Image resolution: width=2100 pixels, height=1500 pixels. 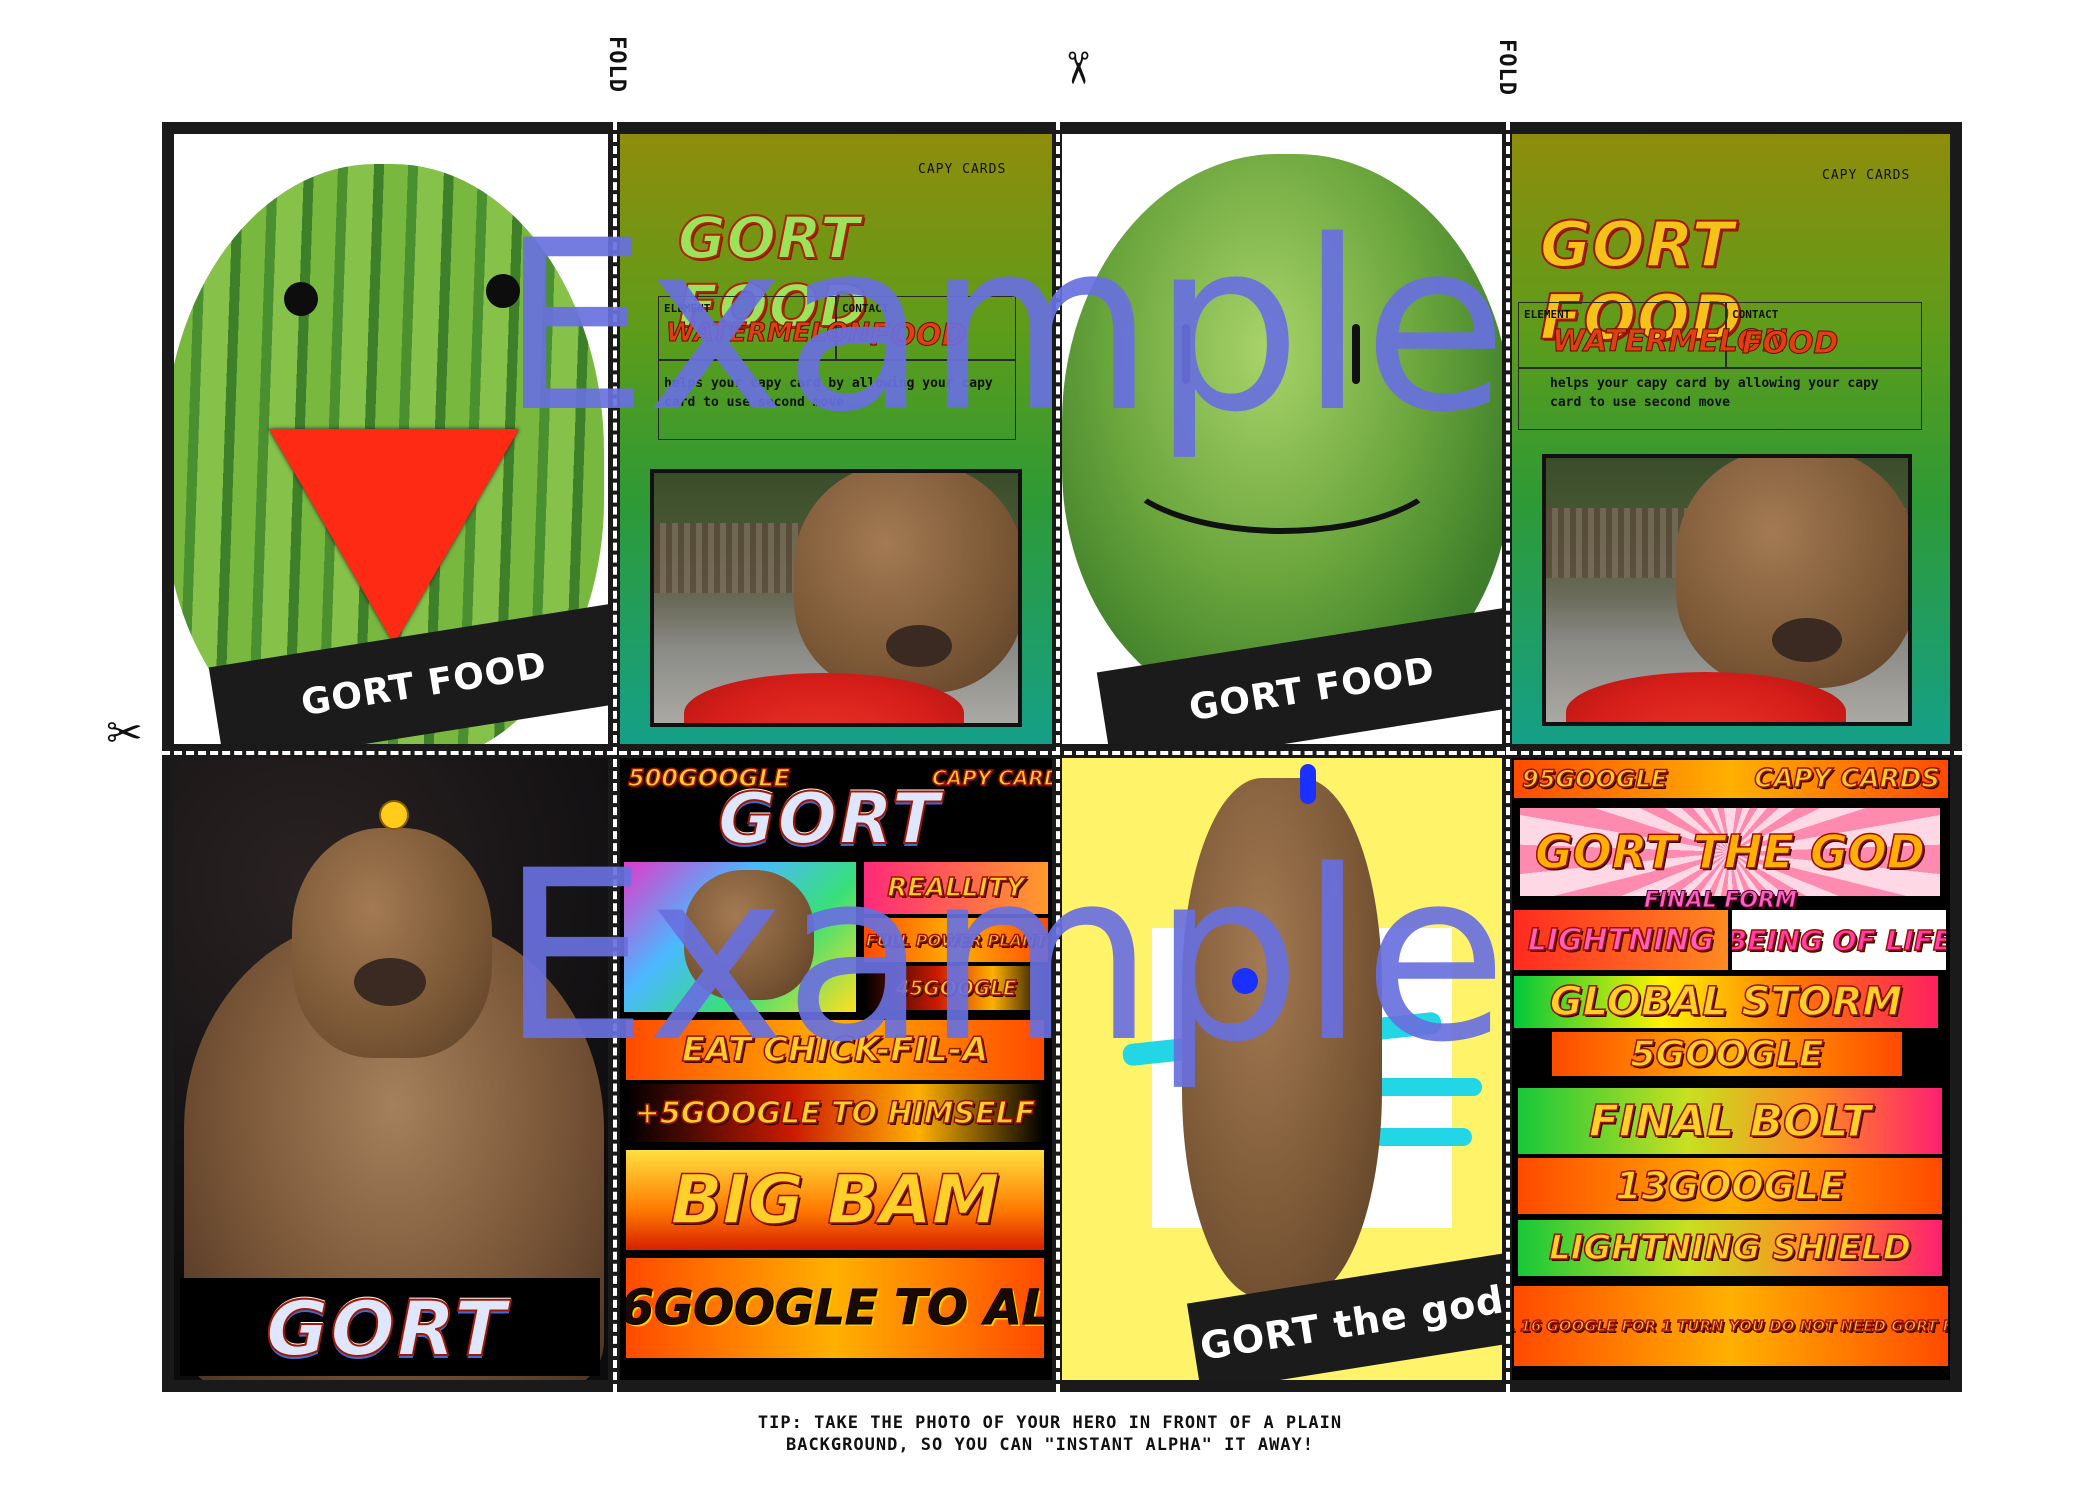 I want to click on cut-line-vertical-right, so click(x=1508, y=757).